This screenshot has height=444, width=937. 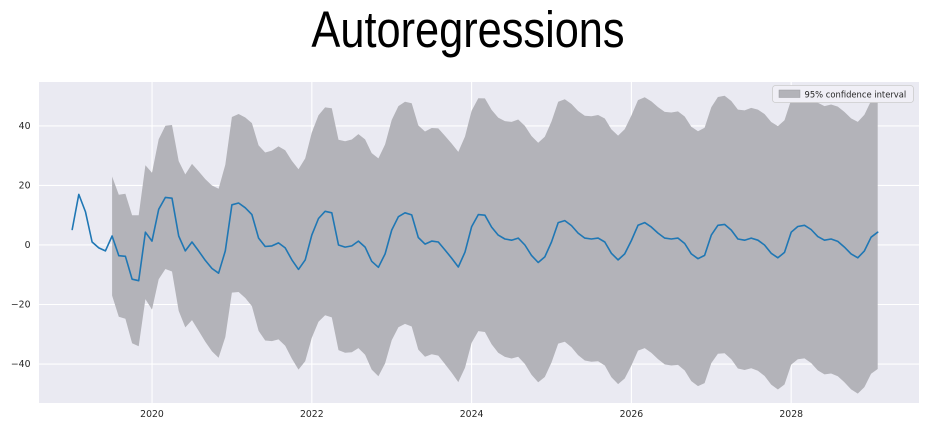 What do you see at coordinates (21, 305) in the screenshot?
I see `y-tick-neg20: −20` at bounding box center [21, 305].